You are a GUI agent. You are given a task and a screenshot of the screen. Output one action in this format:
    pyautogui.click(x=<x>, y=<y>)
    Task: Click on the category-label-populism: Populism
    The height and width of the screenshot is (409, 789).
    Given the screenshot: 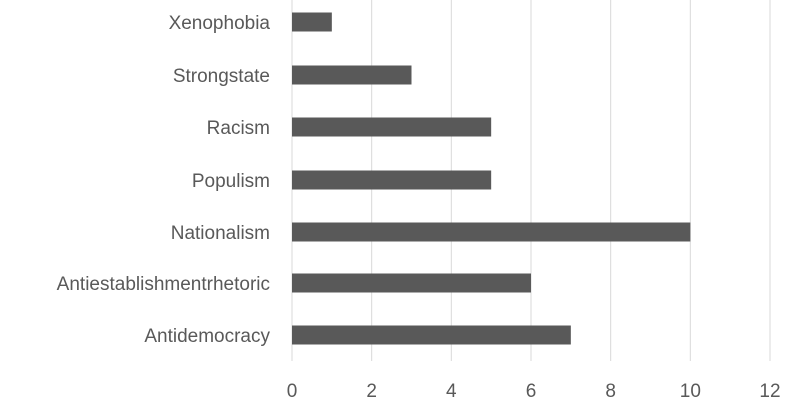 What is the action you would take?
    pyautogui.click(x=231, y=181)
    